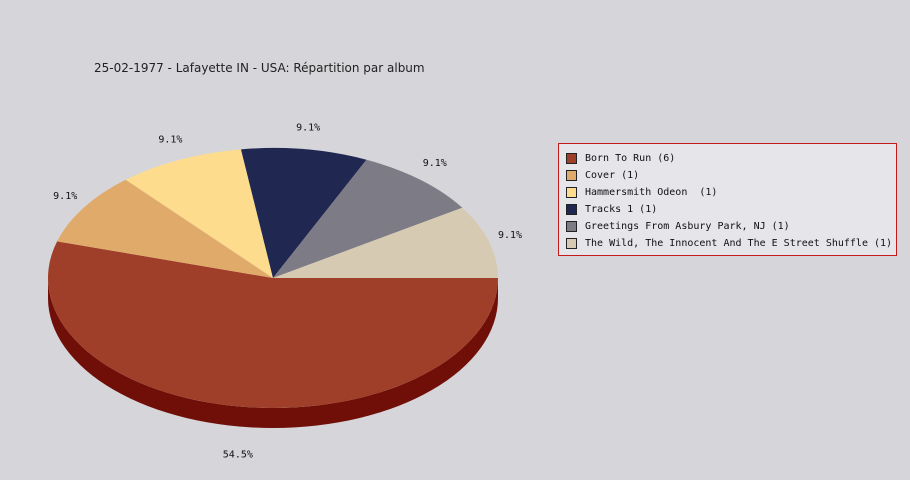 This screenshot has width=910, height=480. I want to click on legend-label: Greetings From Asbury Park, NJ (1), so click(687, 226).